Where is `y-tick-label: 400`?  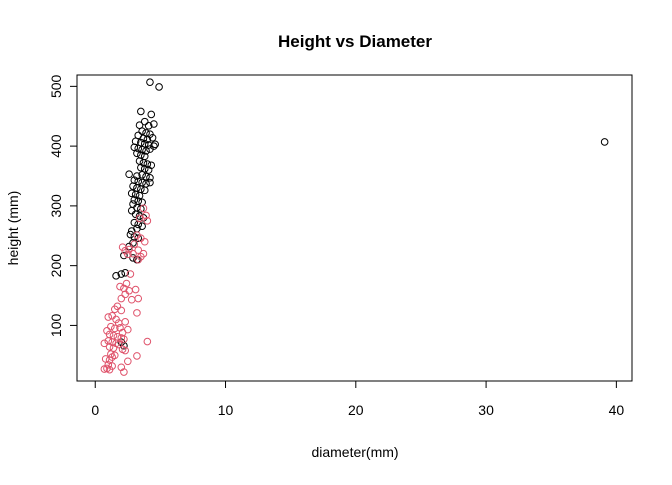 y-tick-label: 400 is located at coordinates (56, 146).